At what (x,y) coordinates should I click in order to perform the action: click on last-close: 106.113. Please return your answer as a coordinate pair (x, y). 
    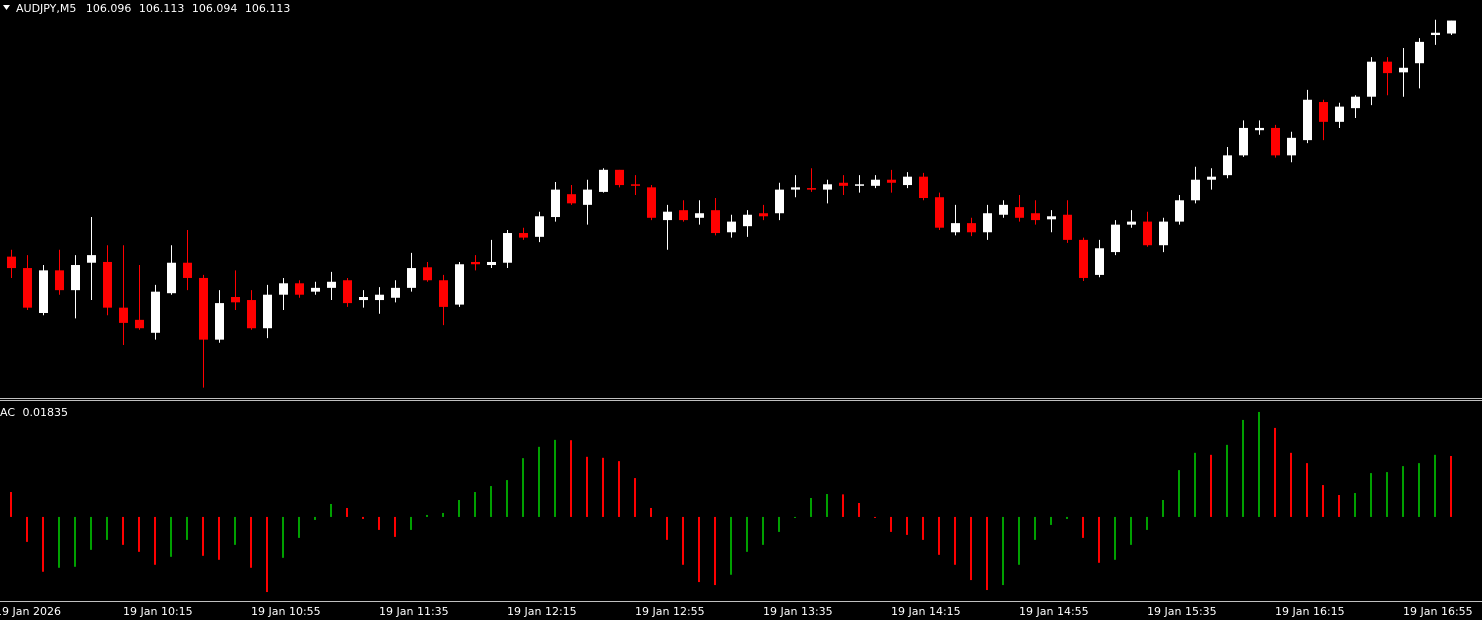
    Looking at the image, I should click on (268, 8).